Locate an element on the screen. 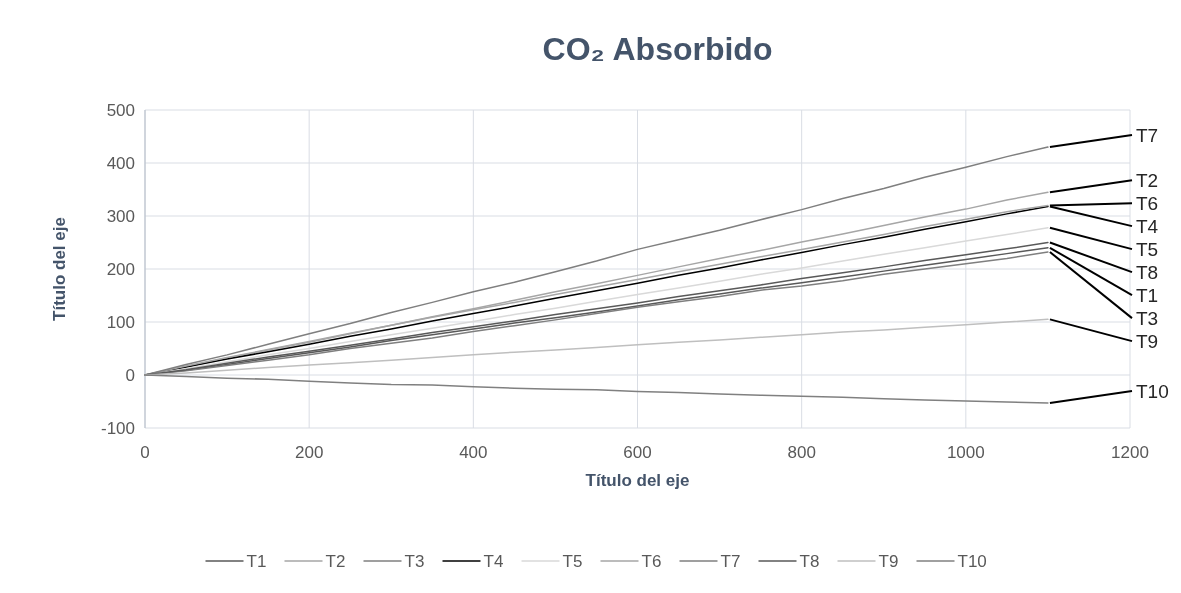  y-tick-label: -100 is located at coordinates (117, 428).